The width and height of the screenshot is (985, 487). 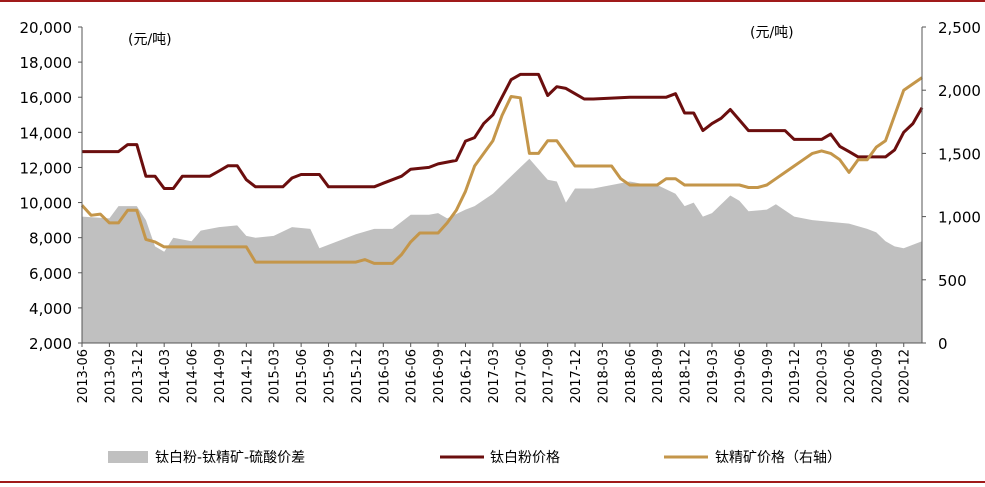 I want to click on right-tick-label: 2,000, so click(x=959, y=91).